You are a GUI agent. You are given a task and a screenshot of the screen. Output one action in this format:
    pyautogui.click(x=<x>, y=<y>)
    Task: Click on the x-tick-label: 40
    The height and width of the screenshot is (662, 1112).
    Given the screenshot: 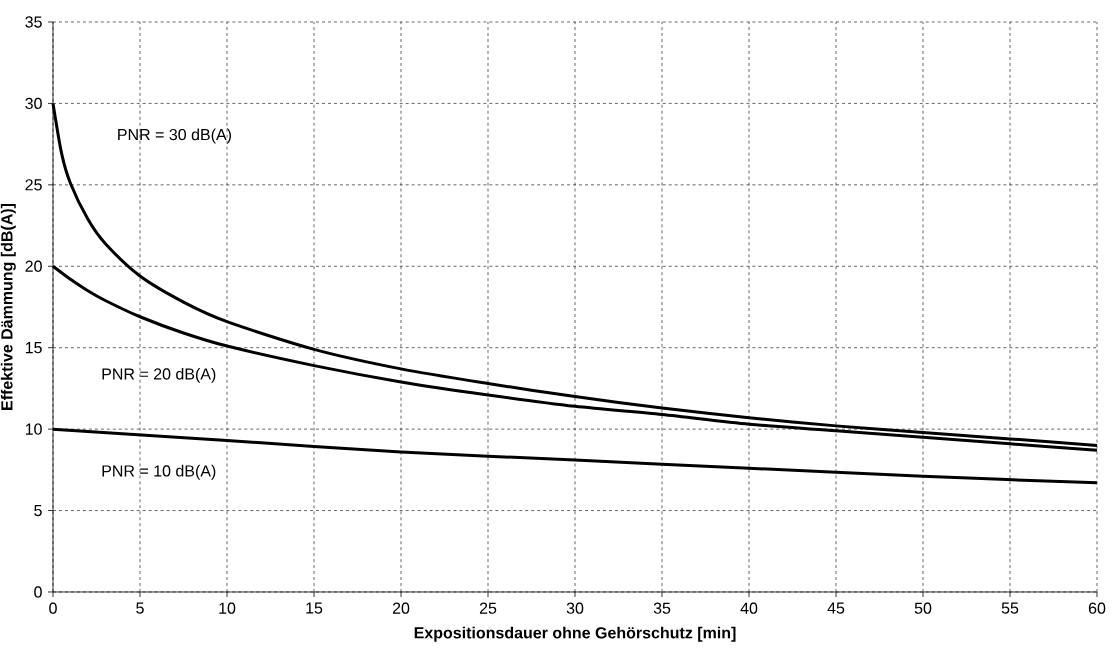 What is the action you would take?
    pyautogui.click(x=749, y=608)
    